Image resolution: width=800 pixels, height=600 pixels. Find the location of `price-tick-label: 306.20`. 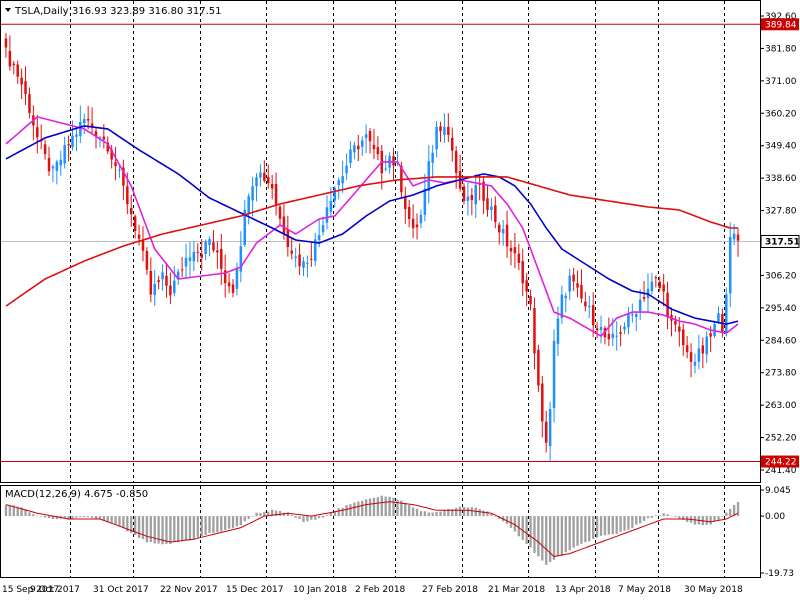

price-tick-label: 306.20 is located at coordinates (781, 276).